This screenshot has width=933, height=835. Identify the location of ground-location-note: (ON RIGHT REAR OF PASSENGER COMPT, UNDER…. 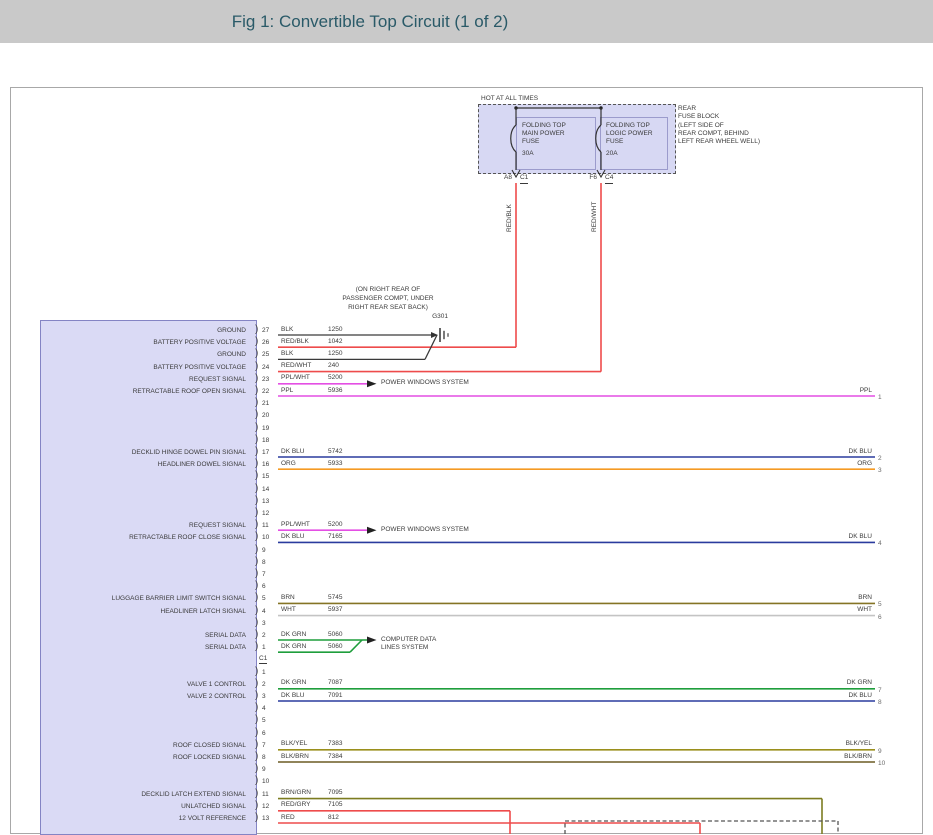
(388, 298).